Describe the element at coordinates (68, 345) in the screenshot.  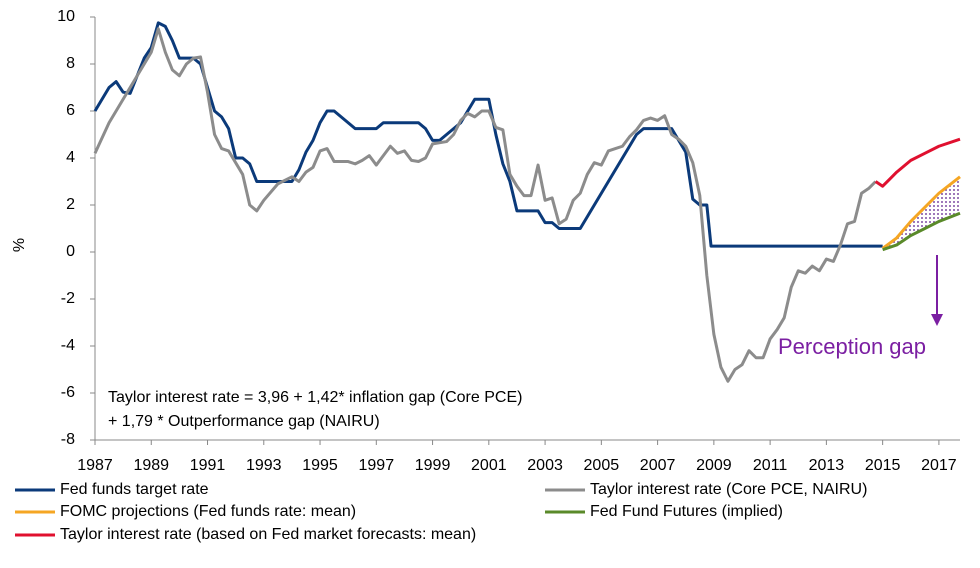
I see `y-tick-label: -4` at that location.